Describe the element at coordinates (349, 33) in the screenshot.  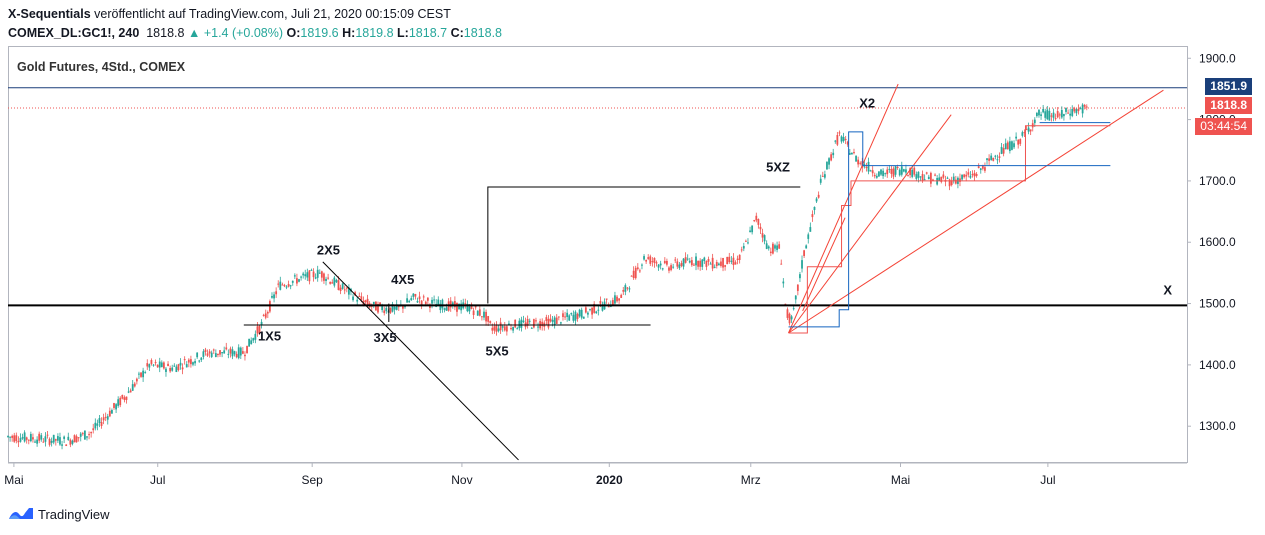
I see `high-label: H:` at that location.